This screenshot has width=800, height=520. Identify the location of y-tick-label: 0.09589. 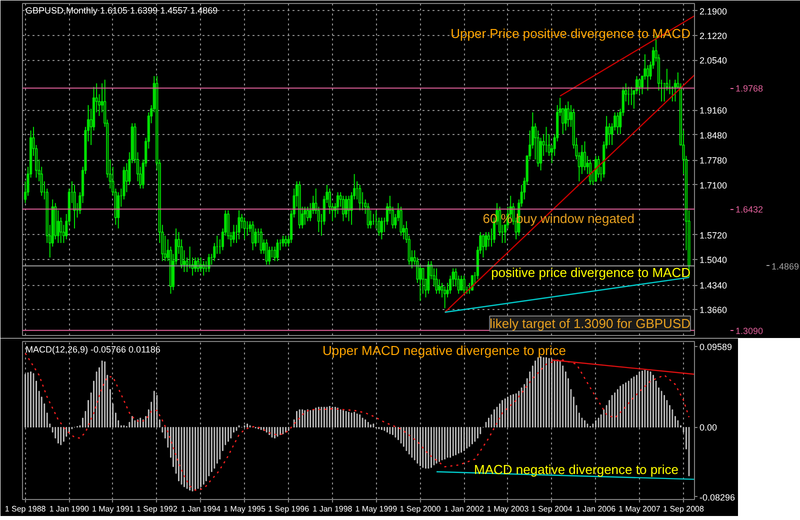
(716, 347).